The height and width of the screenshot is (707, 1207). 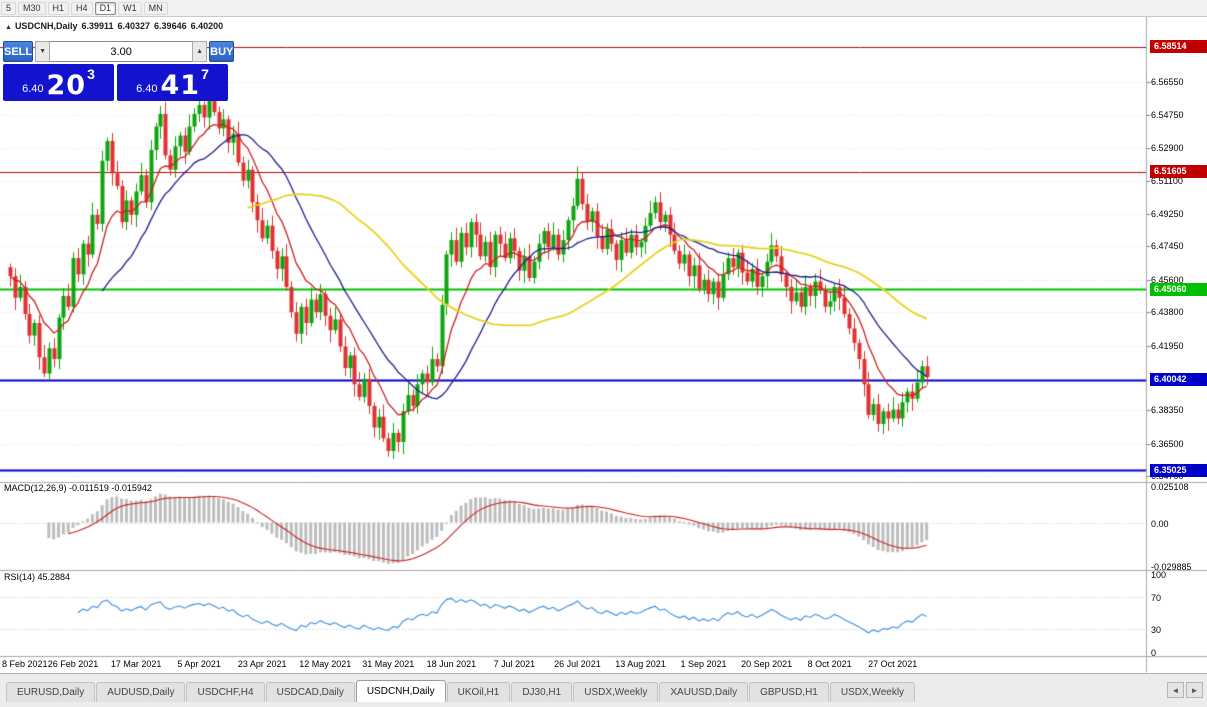 What do you see at coordinates (1167, 82) in the screenshot?
I see `price-axis-tick: 6.56550` at bounding box center [1167, 82].